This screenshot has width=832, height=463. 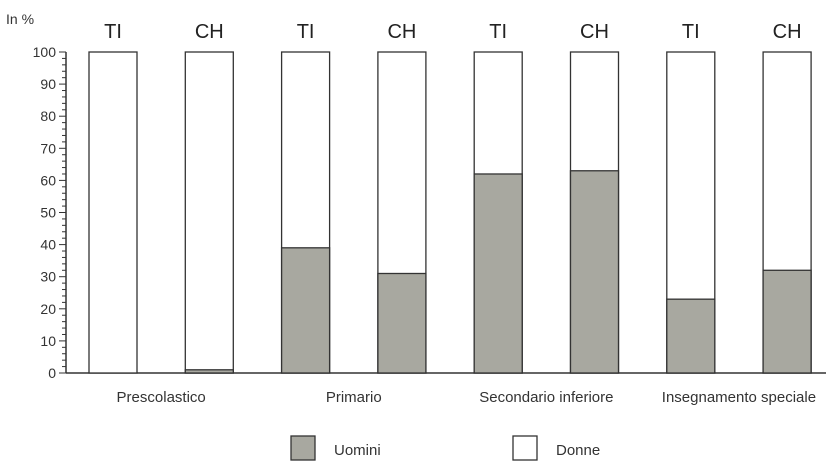 I want to click on y-tick-label: 80, so click(x=48, y=116).